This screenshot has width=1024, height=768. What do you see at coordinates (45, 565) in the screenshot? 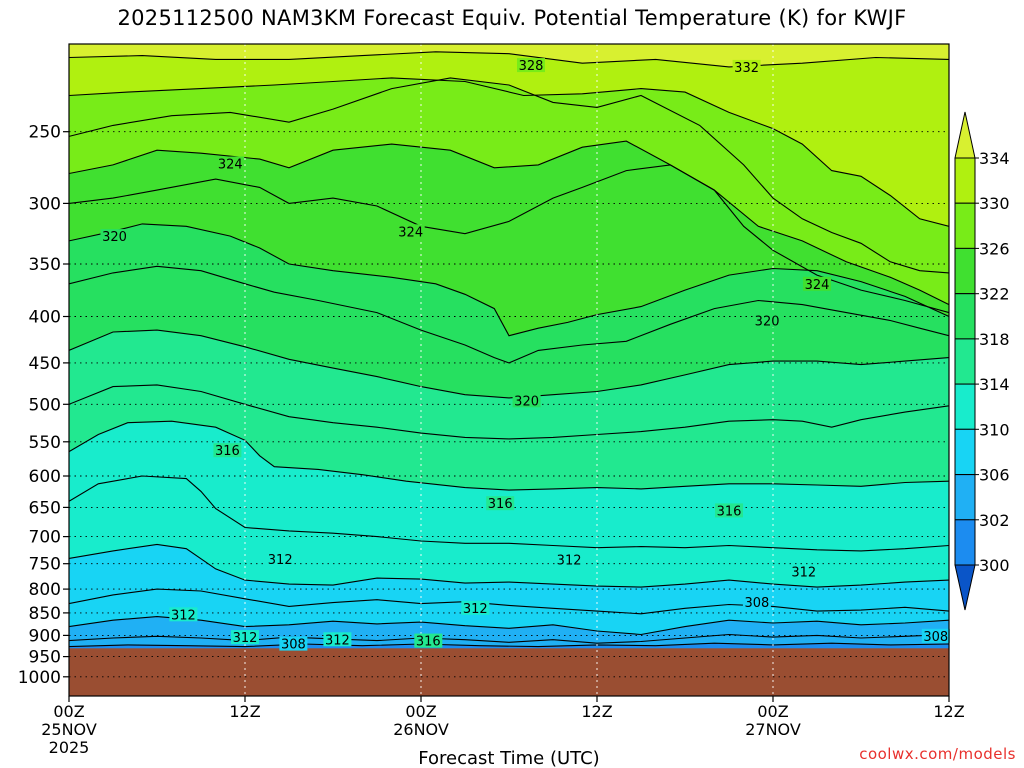
I see `y-tick-label: 750` at bounding box center [45, 565].